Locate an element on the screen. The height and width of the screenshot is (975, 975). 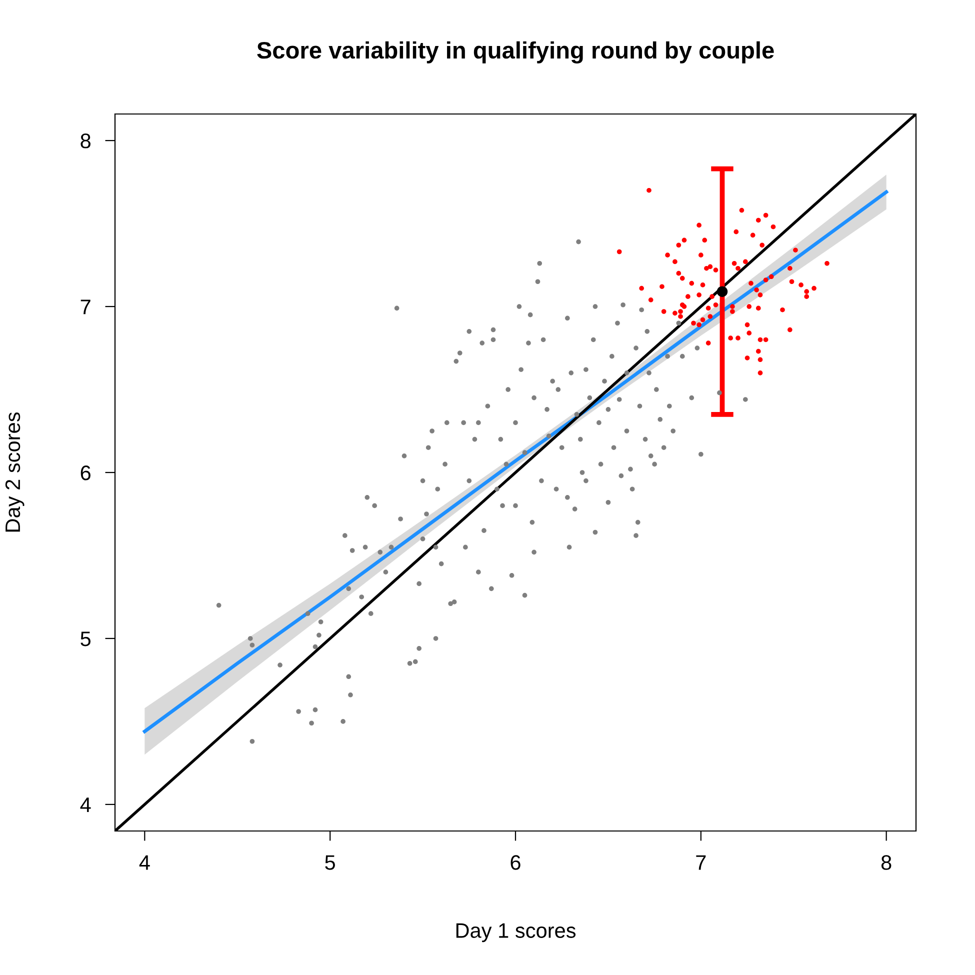
x-tick-label: 5 is located at coordinates (330, 862).